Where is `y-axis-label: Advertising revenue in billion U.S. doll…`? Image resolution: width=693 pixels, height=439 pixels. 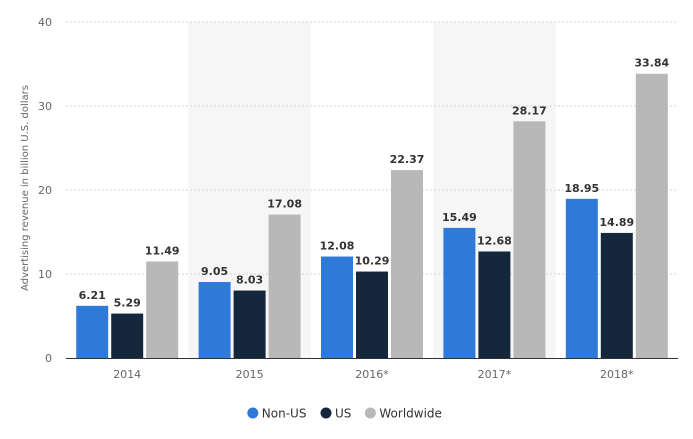
y-axis-label: Advertising revenue in billion U.S. doll… is located at coordinates (25, 188).